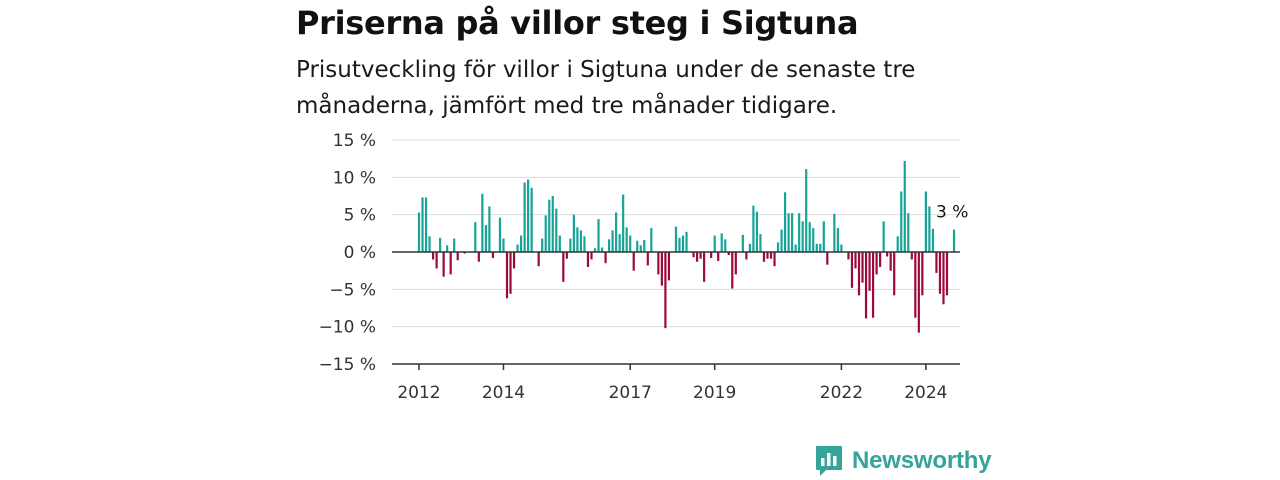 This screenshot has height=480, width=1280. Describe the element at coordinates (630, 393) in the screenshot. I see `x-tick-label: 2017` at that location.